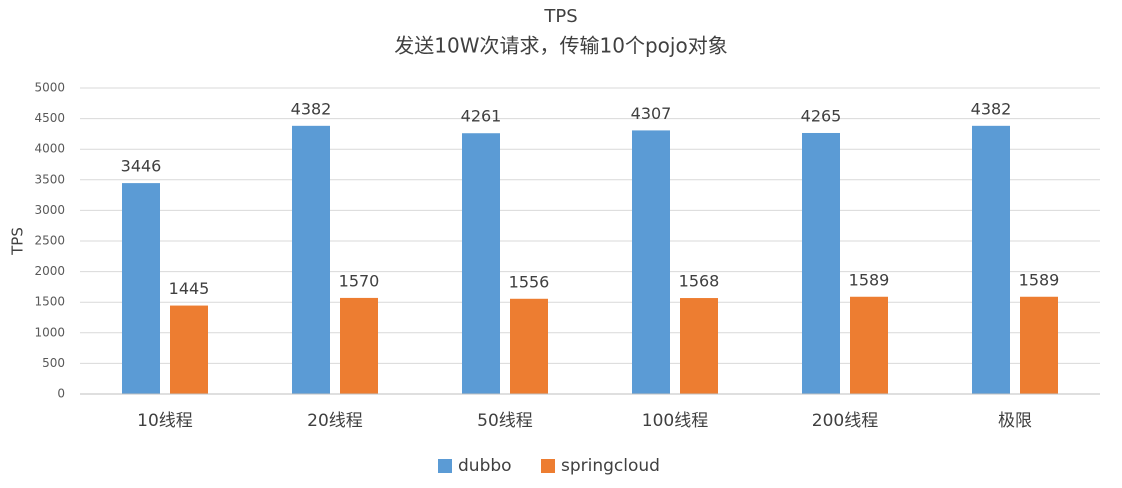  I want to click on chart-title: TPS, so click(560, 16).